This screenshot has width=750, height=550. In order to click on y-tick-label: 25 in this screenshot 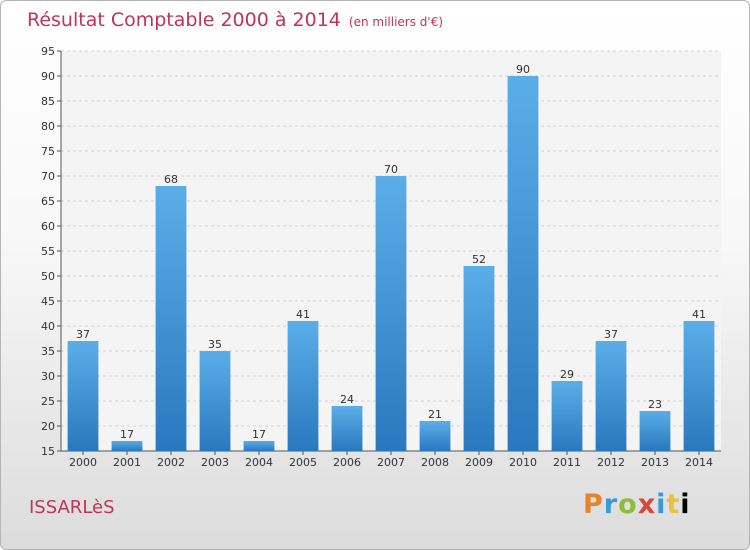, I will do `click(48, 401)`.